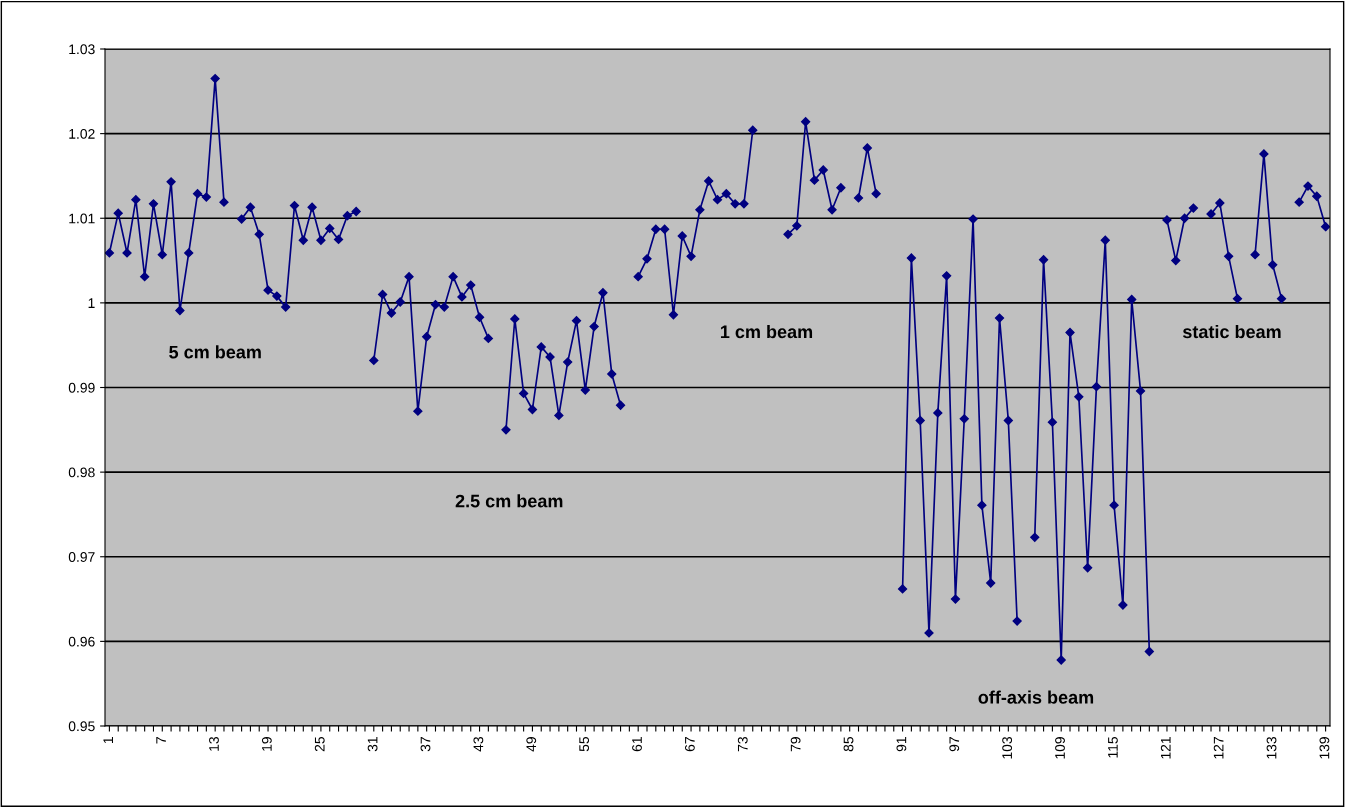 The image size is (1345, 807). I want to click on y-tick-label: 0.98, so click(81, 472).